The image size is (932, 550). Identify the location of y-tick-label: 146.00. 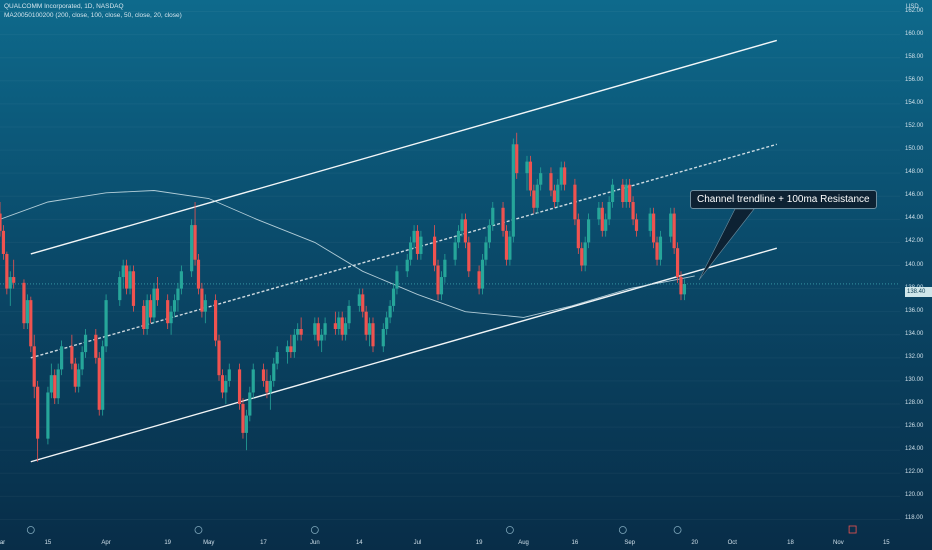
(914, 195).